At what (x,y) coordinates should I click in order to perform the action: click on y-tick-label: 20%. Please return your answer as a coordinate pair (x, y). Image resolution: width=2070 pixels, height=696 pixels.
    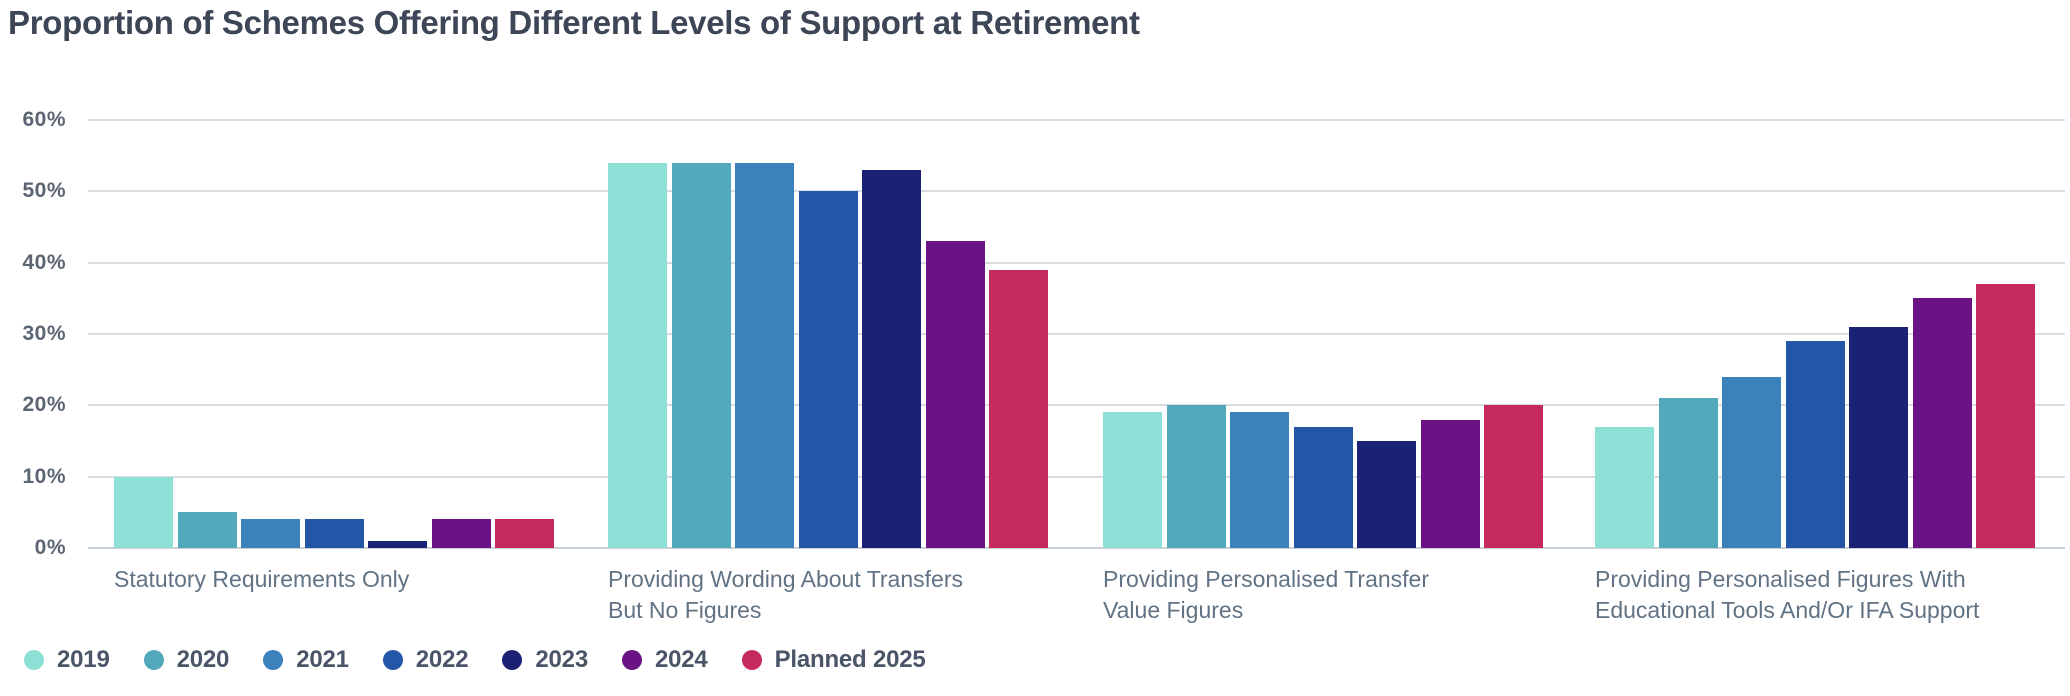
    Looking at the image, I should click on (44, 405).